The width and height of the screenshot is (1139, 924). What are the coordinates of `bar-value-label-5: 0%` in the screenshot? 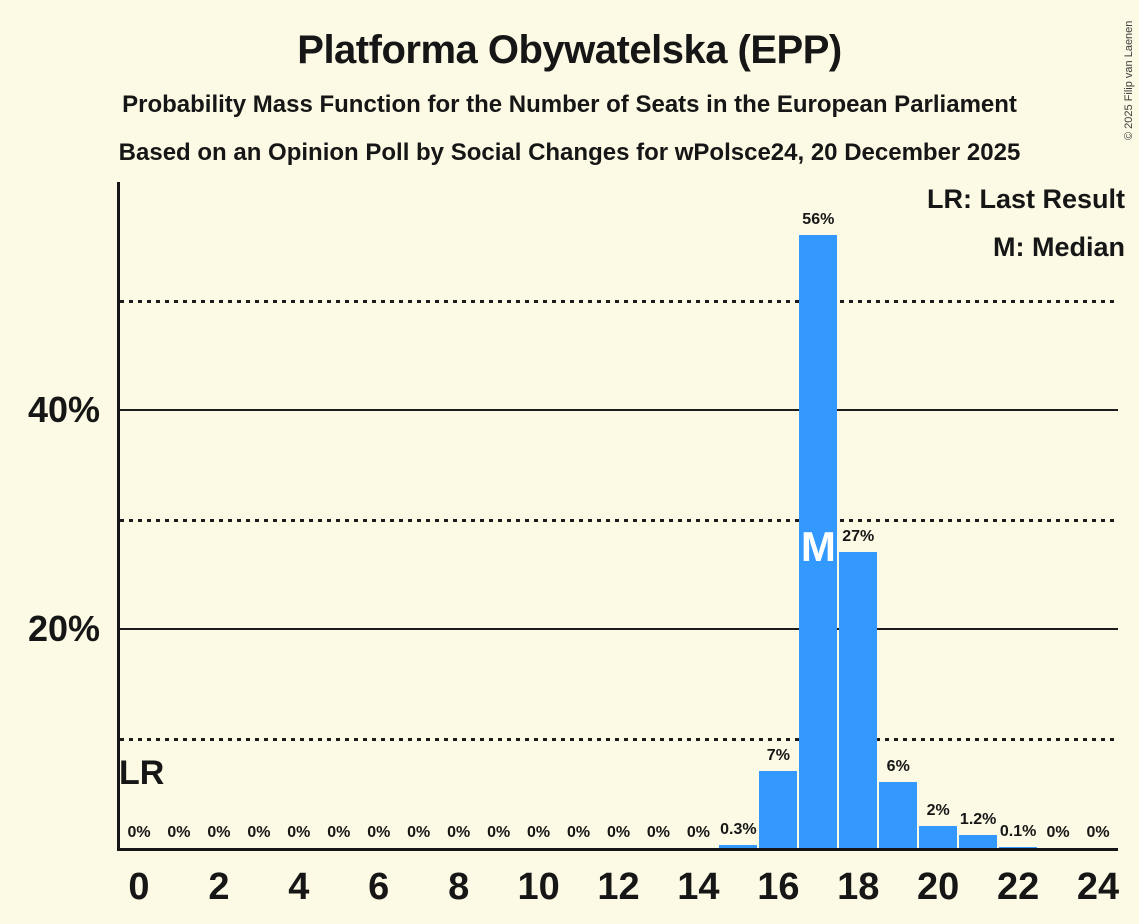 It's located at (339, 832).